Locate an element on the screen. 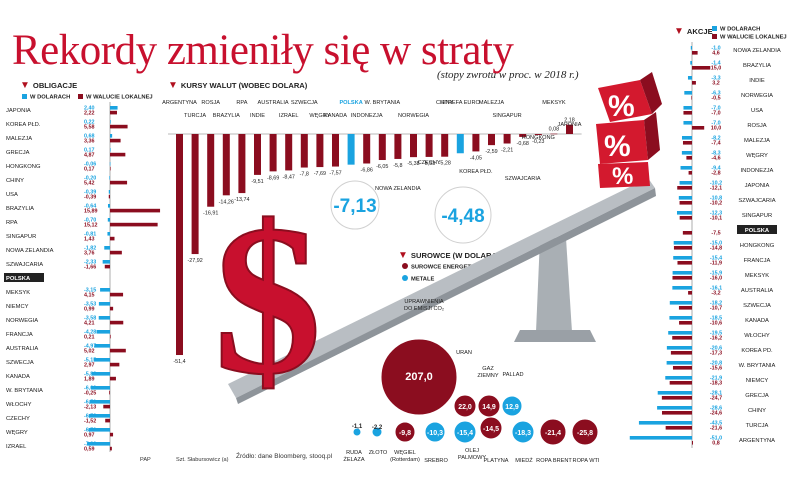 This screenshot has height=486, width=805. commodity-value-label: -21,4 is located at coordinates (553, 433).